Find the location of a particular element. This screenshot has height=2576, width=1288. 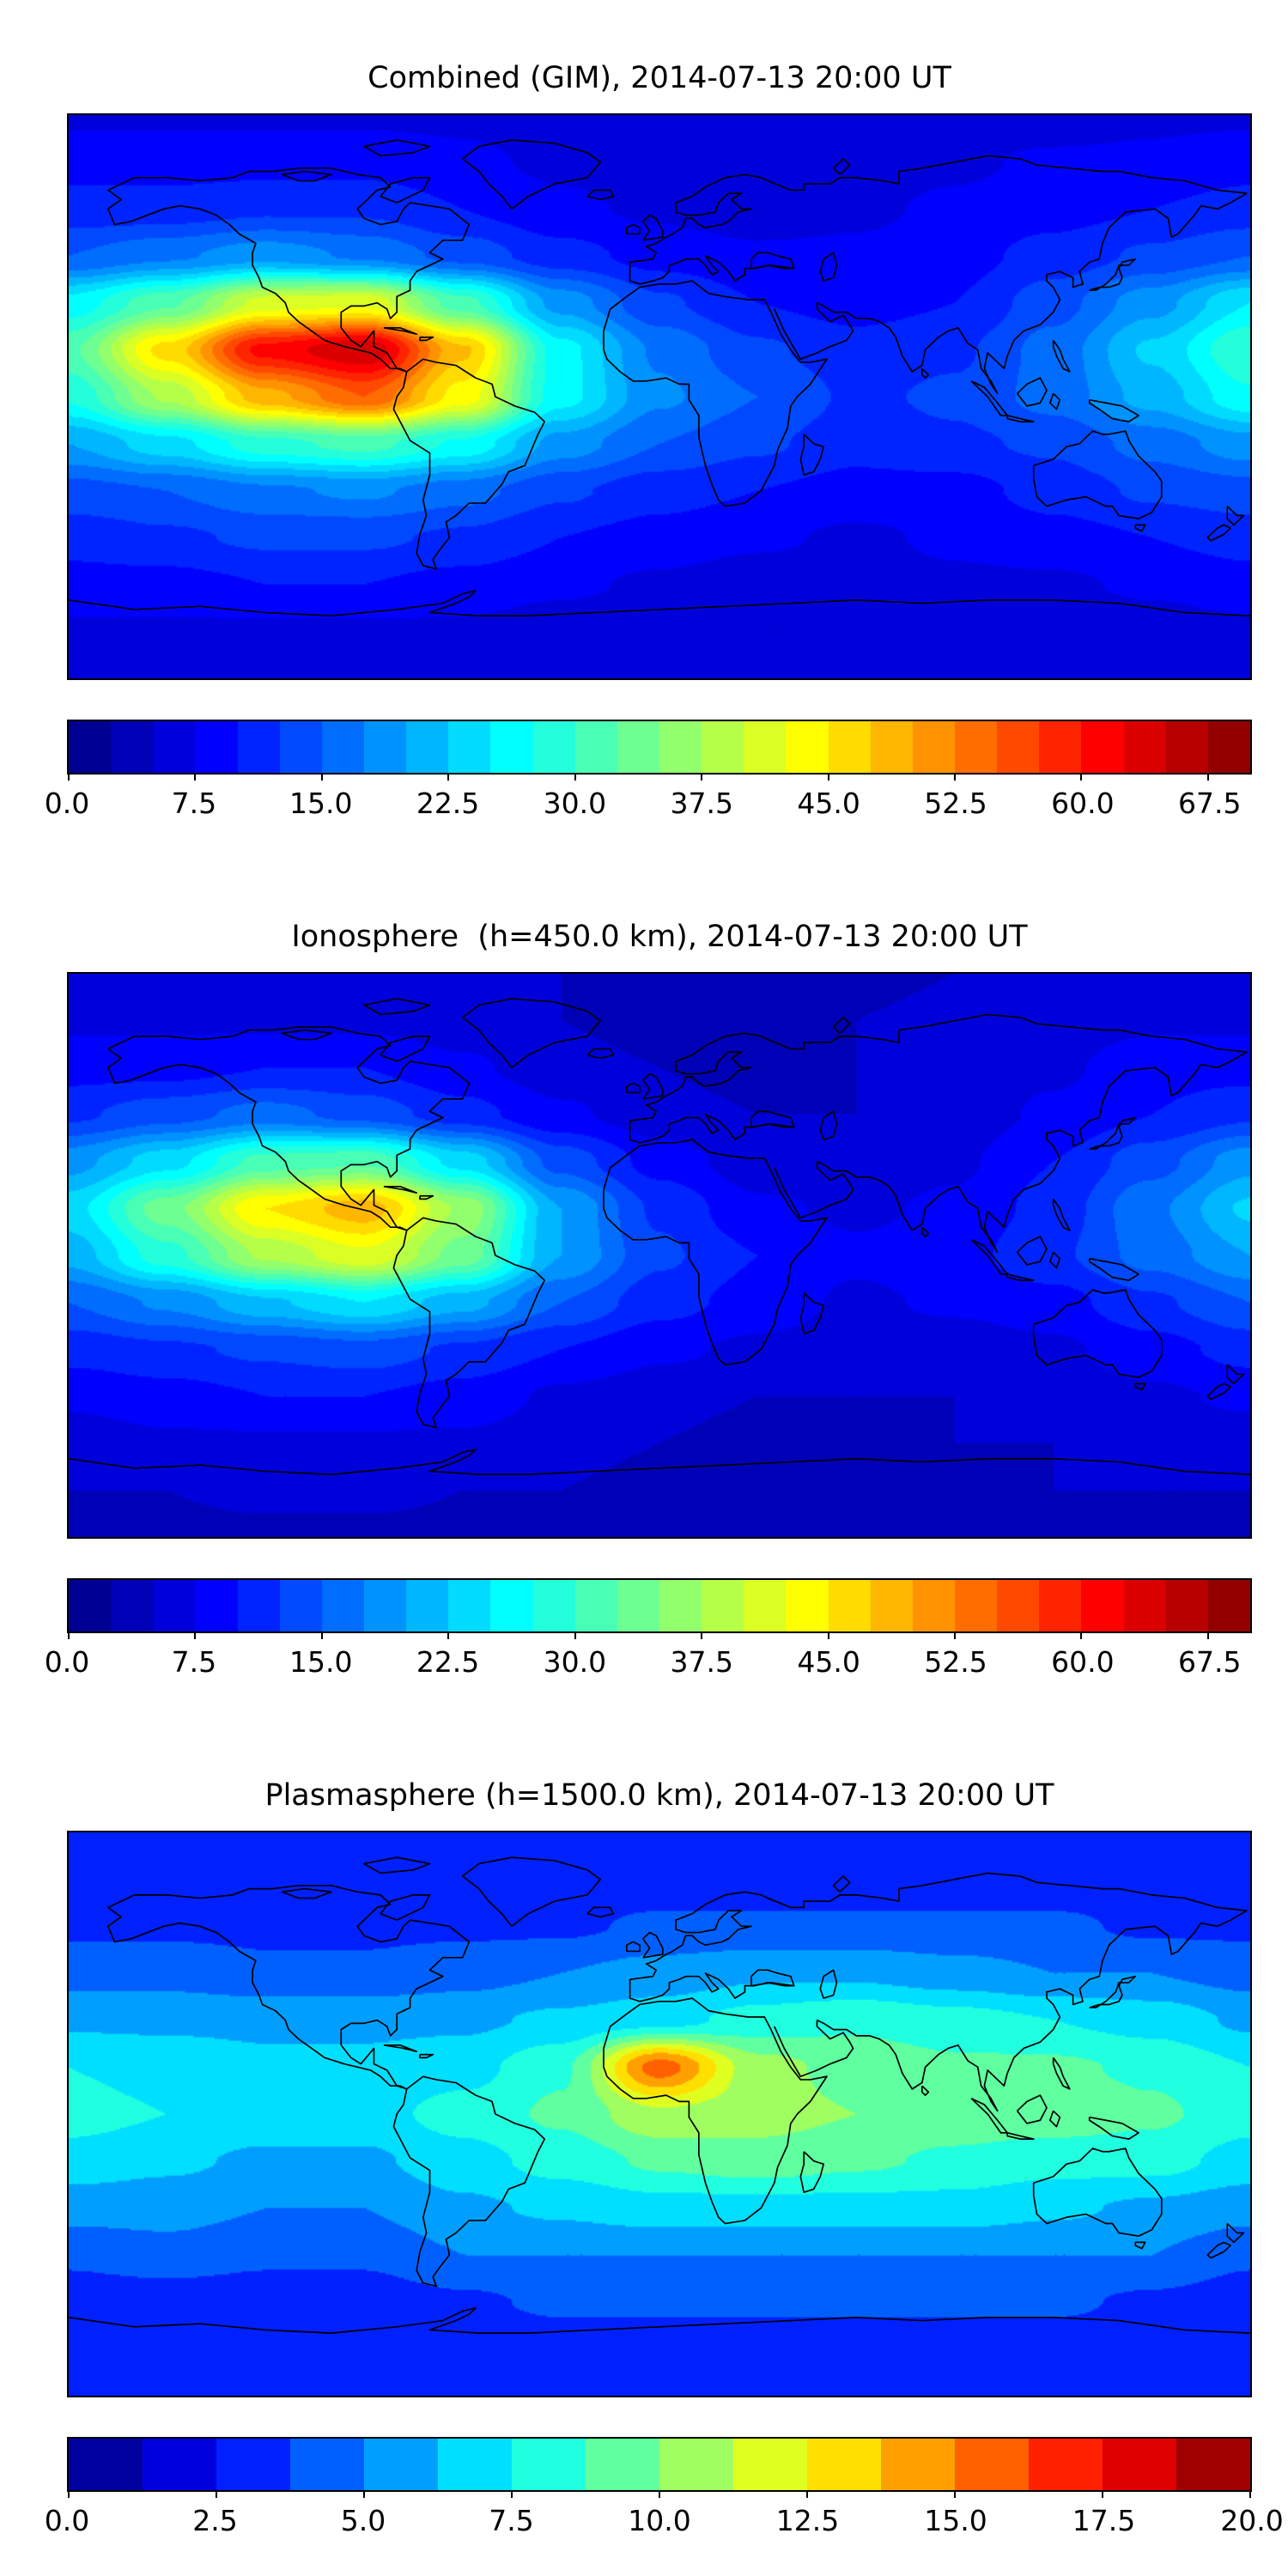

colorbar-tick-label: 60.0 is located at coordinates (1083, 1662).